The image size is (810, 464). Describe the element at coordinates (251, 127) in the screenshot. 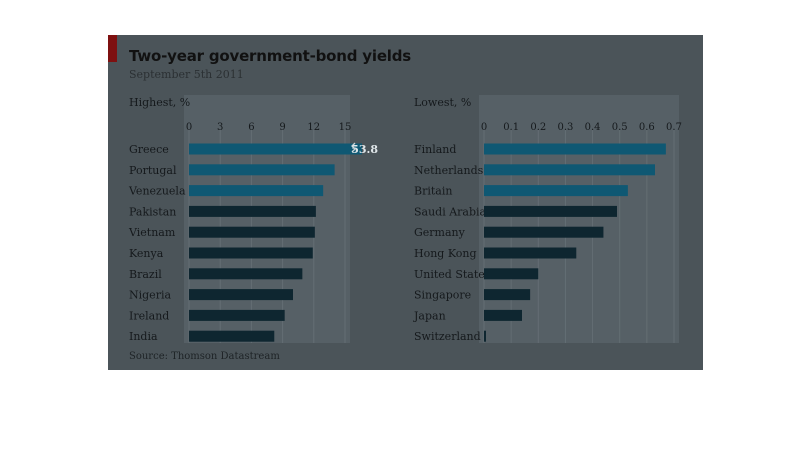

I see `highest-tick-label: 6` at that location.